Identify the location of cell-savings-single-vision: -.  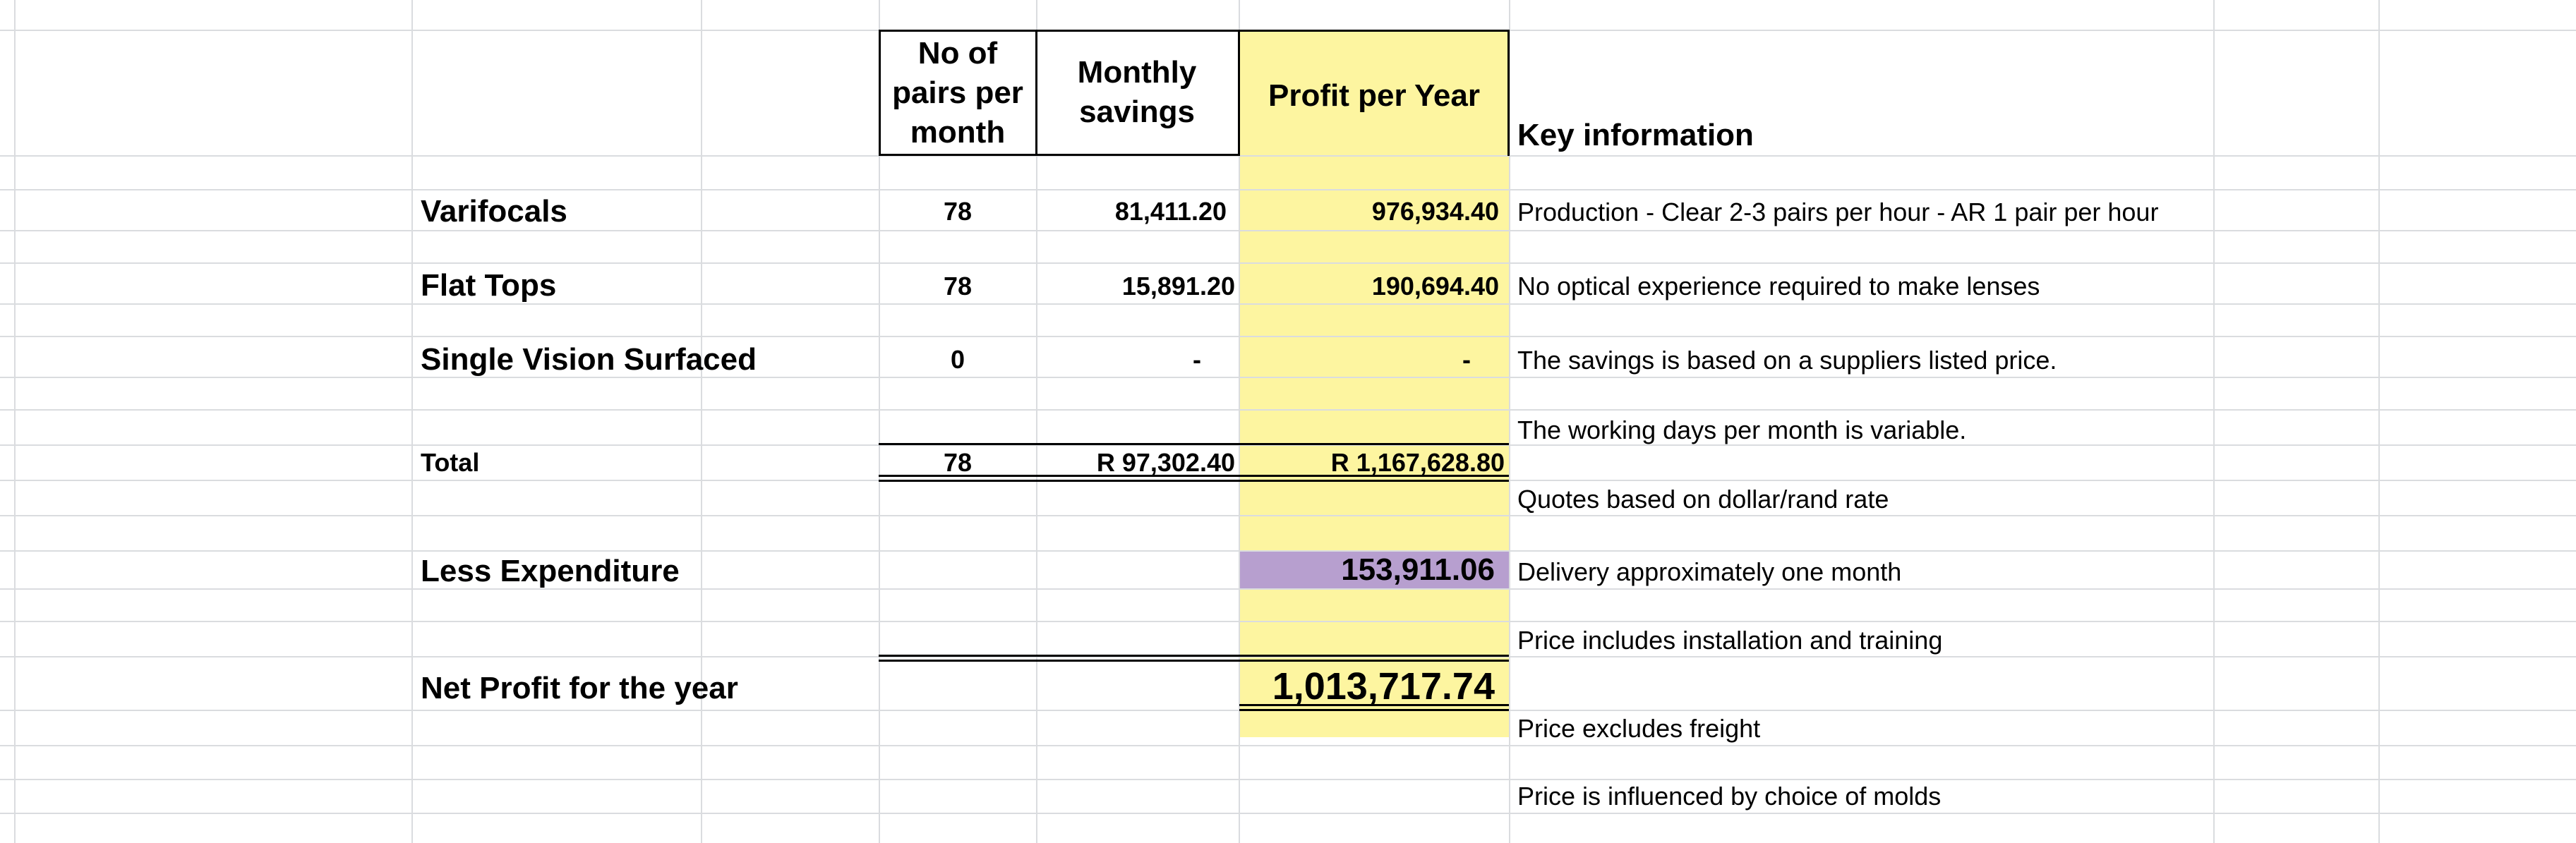
(1197, 359).